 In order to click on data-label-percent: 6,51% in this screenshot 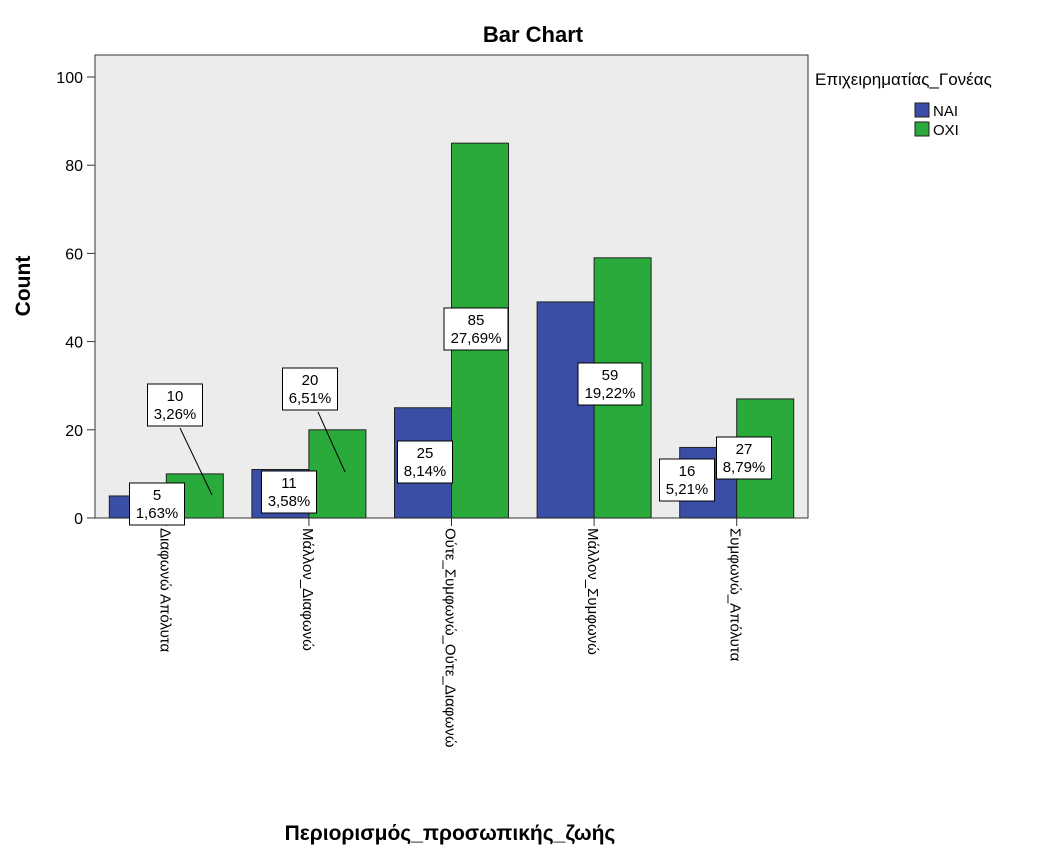, I will do `click(310, 398)`.